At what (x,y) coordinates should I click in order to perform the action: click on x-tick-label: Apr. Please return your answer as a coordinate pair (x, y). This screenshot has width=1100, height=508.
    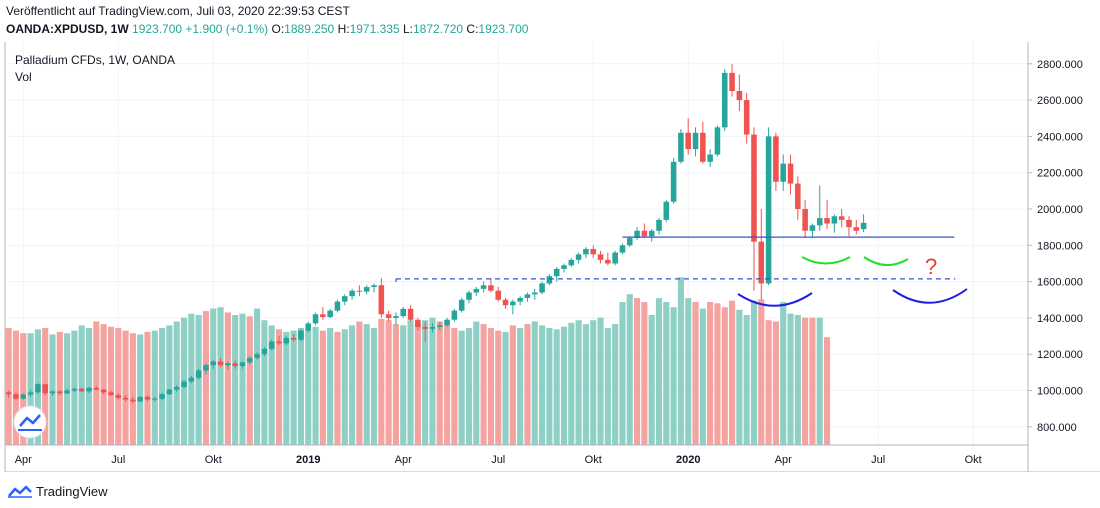
    Looking at the image, I should click on (783, 460).